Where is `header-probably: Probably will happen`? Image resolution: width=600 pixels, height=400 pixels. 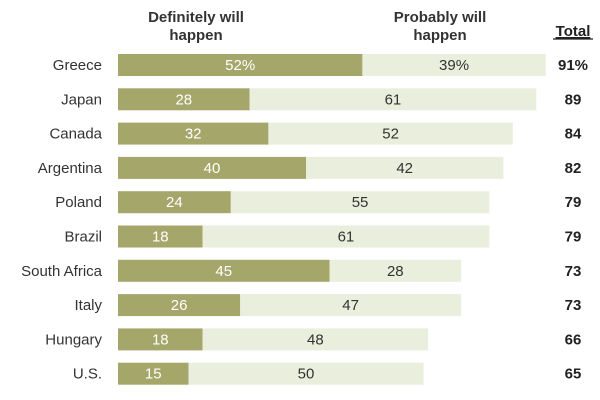
header-probably: Probably will happen is located at coordinates (440, 26).